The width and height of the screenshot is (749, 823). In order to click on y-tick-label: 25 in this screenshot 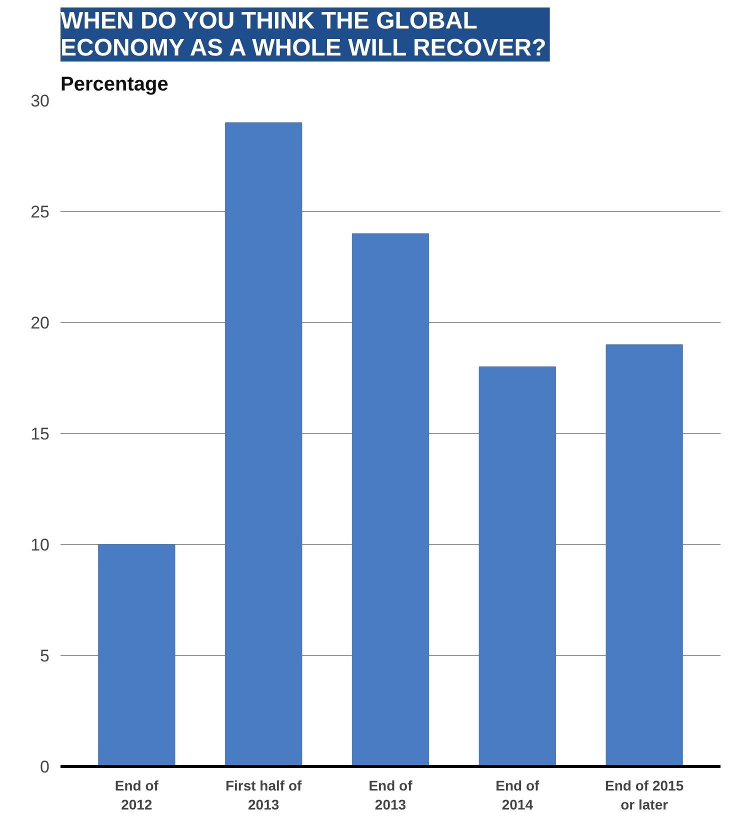, I will do `click(40, 212)`.